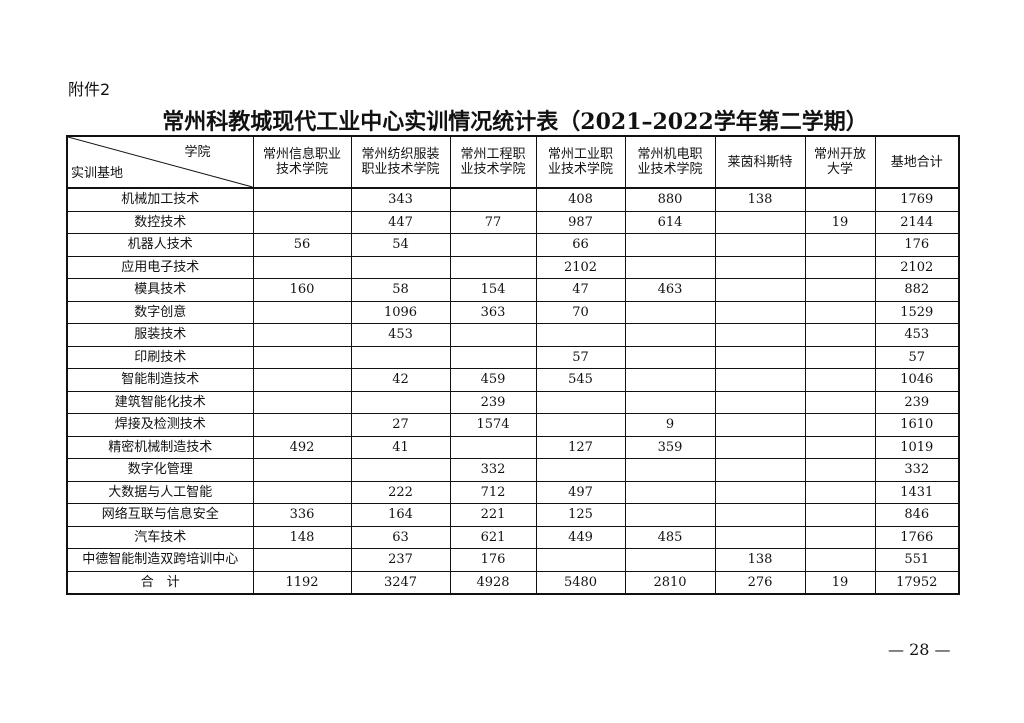 This screenshot has height=723, width=1024. What do you see at coordinates (160, 402) in the screenshot?
I see `row-label: 建筑智能化技术` at bounding box center [160, 402].